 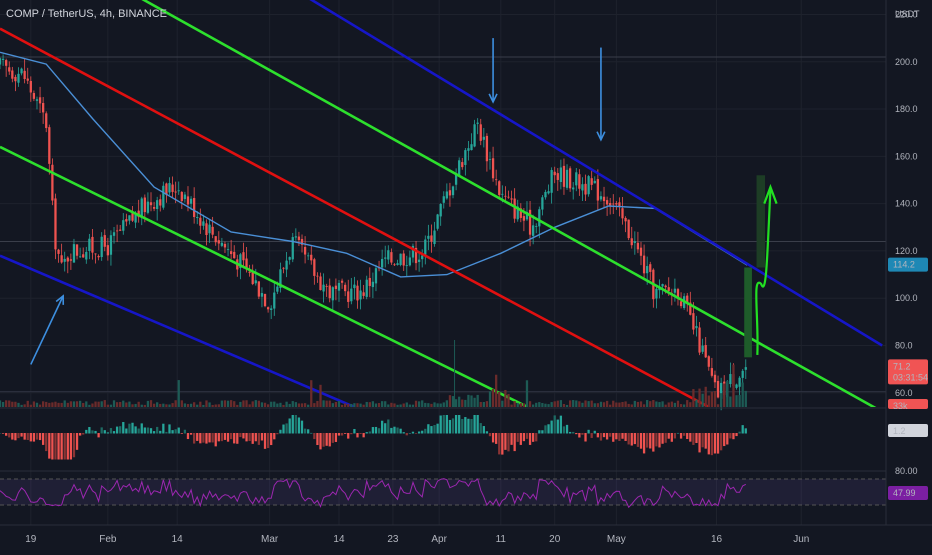 I want to click on y-tick-label: 200.0, so click(x=906, y=62).